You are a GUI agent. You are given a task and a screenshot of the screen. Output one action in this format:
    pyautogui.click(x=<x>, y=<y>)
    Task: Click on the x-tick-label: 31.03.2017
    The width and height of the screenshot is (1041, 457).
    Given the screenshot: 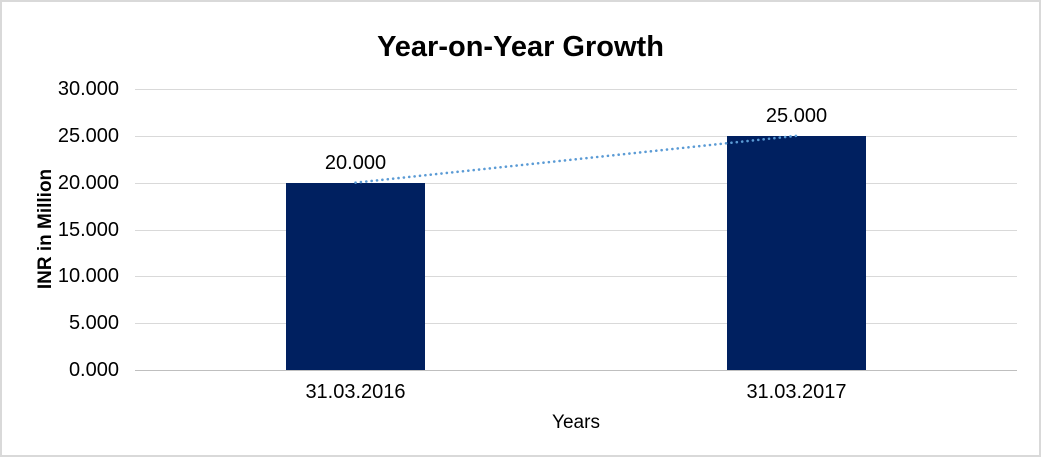 What is the action you would take?
    pyautogui.click(x=796, y=392)
    